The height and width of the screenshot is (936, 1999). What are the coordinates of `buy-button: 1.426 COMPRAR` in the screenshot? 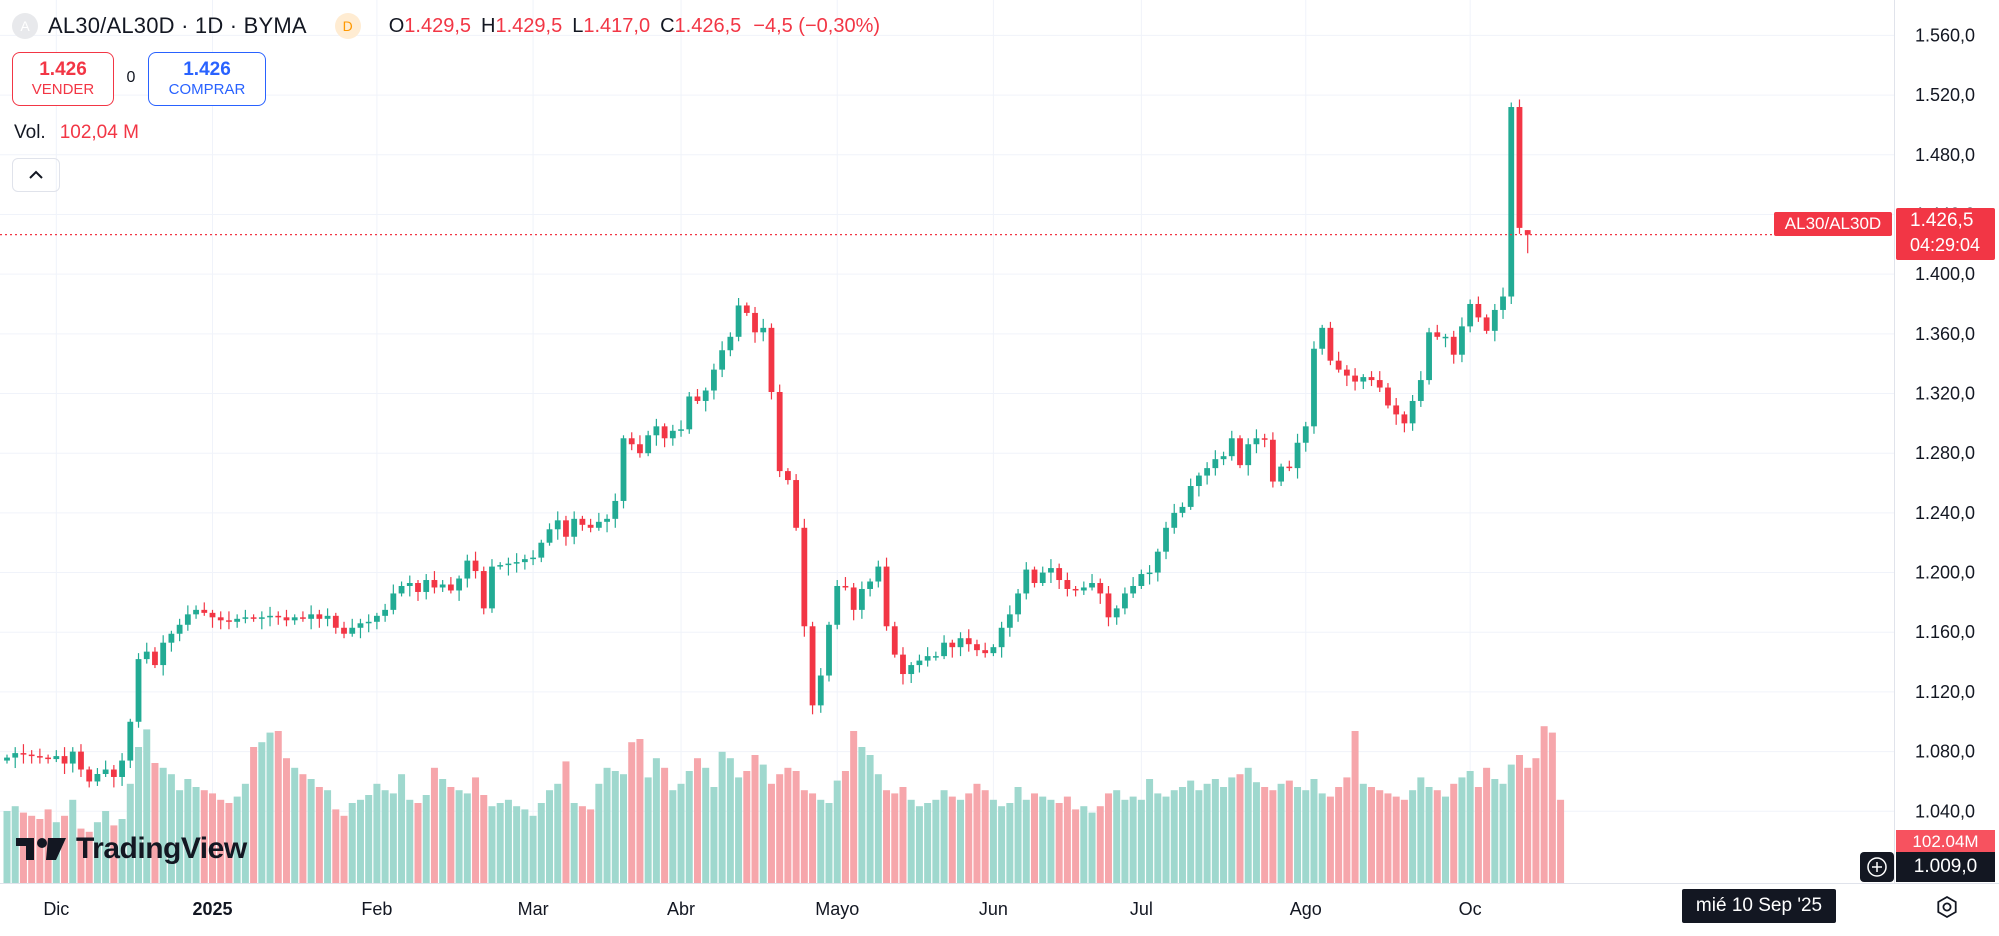 It's located at (207, 79).